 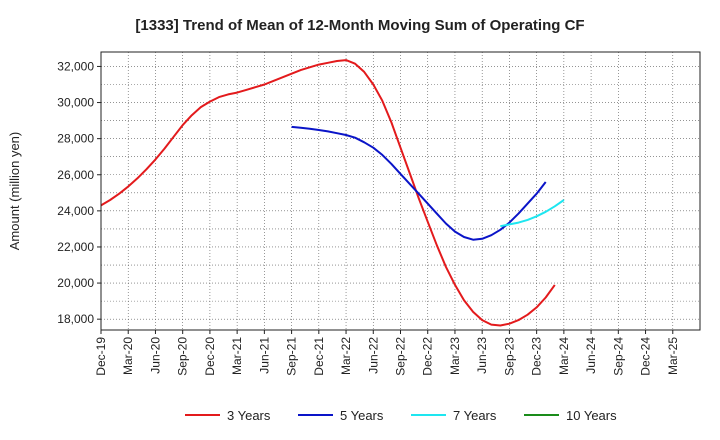 What do you see at coordinates (401, 415) in the screenshot?
I see `legend: 3 Years 5 Years 7 Years 10 Years` at bounding box center [401, 415].